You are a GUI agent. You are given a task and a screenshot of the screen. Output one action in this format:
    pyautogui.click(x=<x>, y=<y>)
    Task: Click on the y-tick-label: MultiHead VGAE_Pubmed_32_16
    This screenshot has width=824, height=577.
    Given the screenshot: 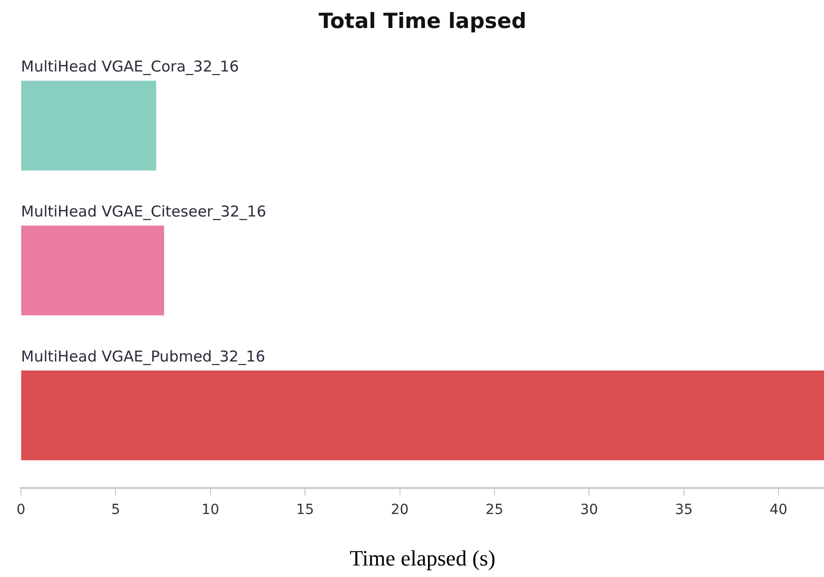 What is the action you would take?
    pyautogui.click(x=143, y=356)
    